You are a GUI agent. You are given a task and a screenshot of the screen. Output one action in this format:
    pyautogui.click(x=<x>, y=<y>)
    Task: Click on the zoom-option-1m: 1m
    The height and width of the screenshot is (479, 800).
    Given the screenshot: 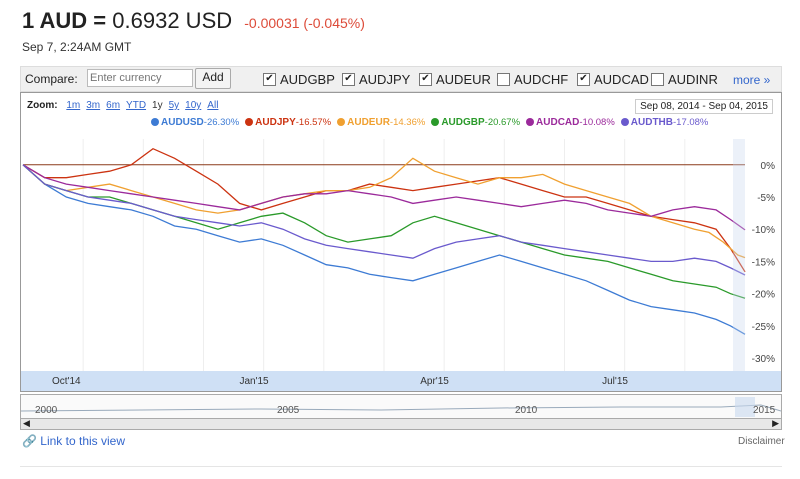 What is the action you would take?
    pyautogui.click(x=73, y=105)
    